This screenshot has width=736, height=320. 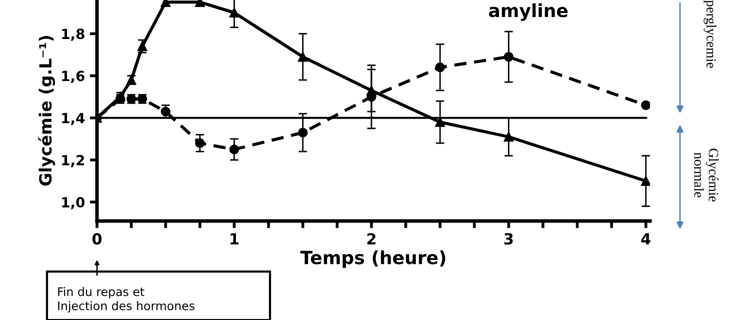 I want to click on y-axis-title: Glycémie (g.L⁻¹), so click(x=47, y=111).